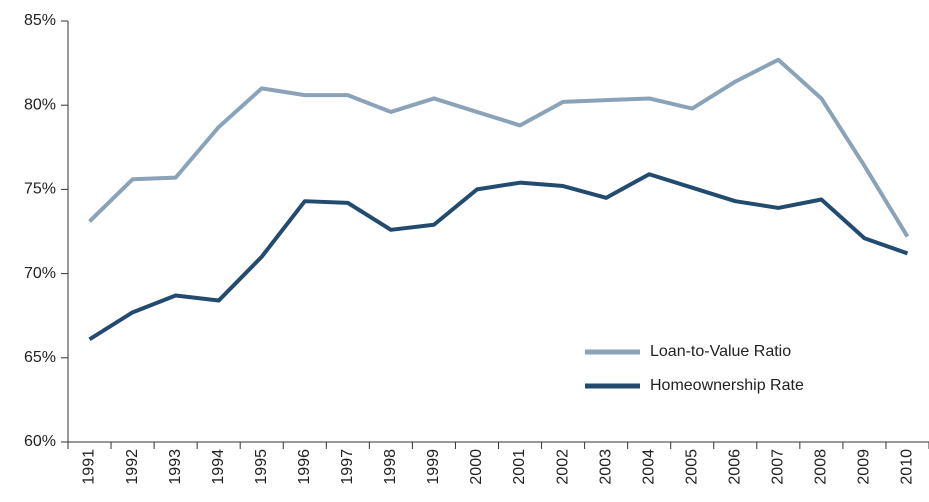  I want to click on x-tick-label: 2009, so click(864, 467).